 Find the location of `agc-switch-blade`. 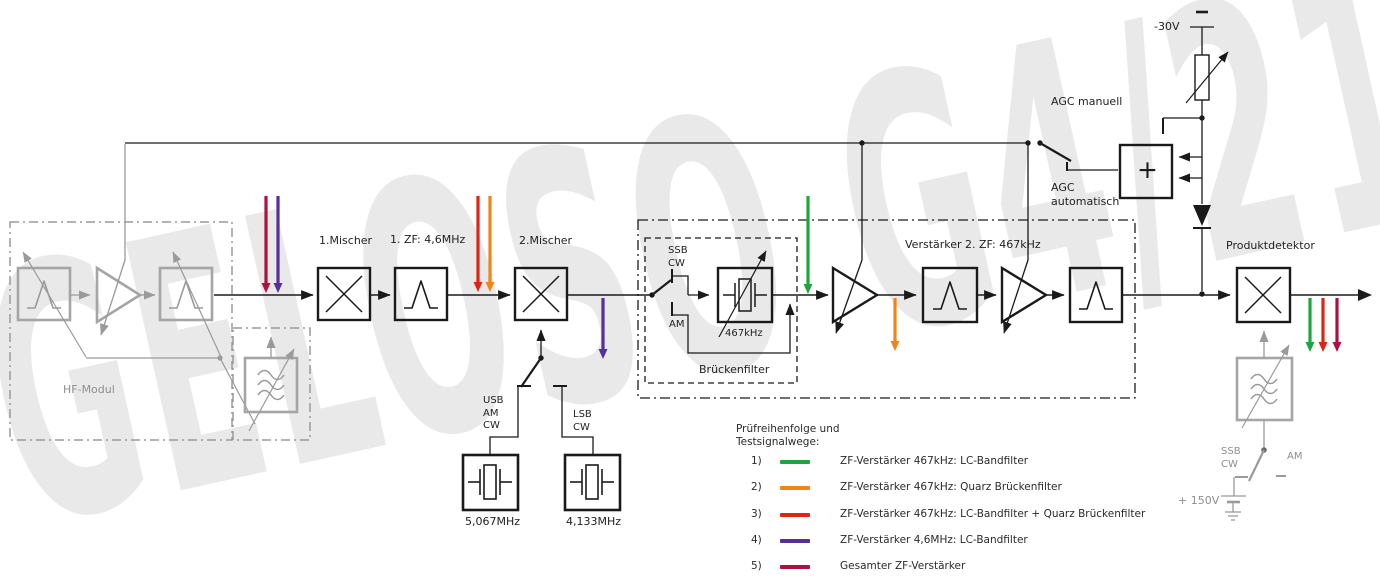

agc-switch-blade is located at coordinates (1055, 152).